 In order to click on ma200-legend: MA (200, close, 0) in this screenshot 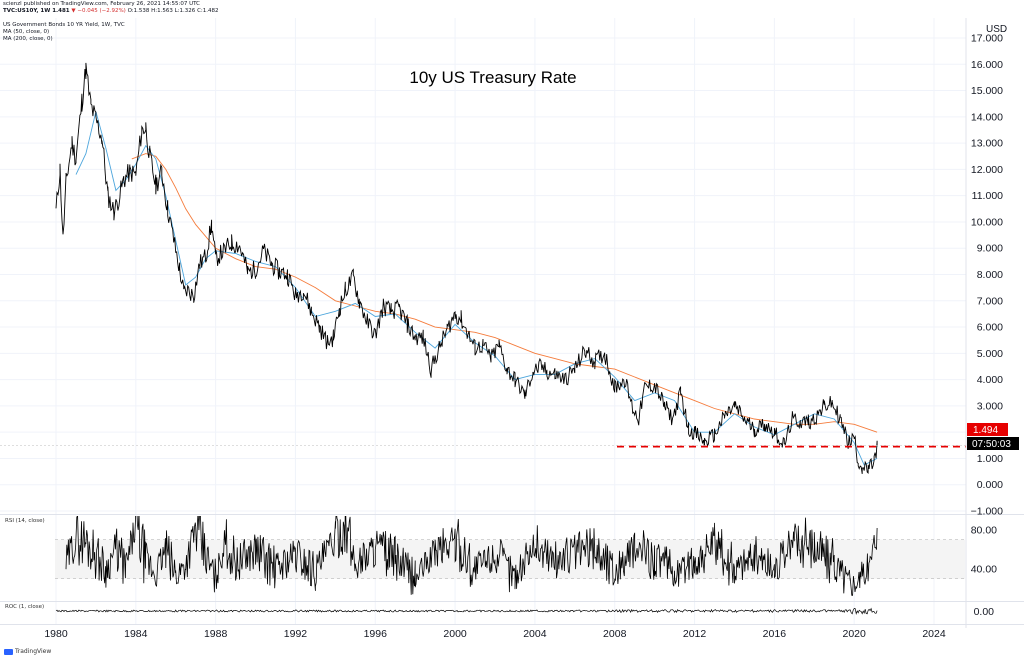, I will do `click(28, 39)`.